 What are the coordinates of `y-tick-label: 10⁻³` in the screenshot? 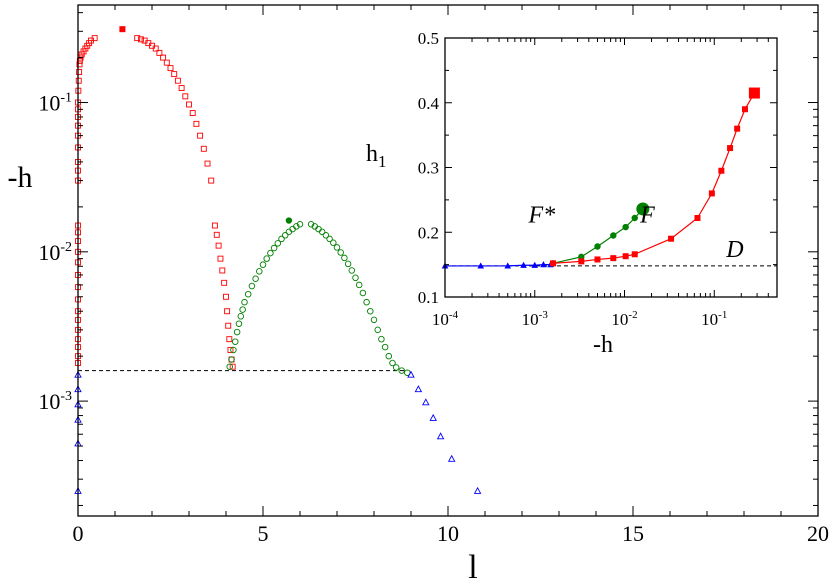 It's located at (55, 401).